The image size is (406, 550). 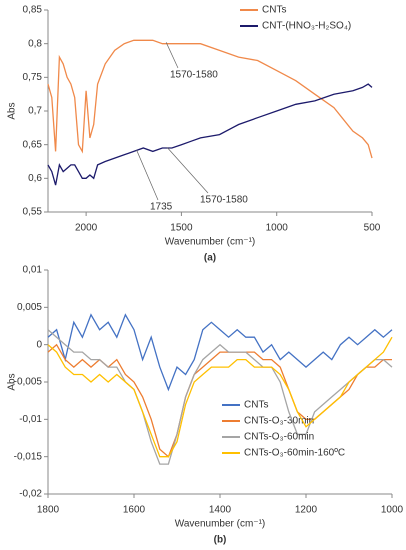 What do you see at coordinates (28, 456) in the screenshot?
I see `y-tick-label: -0,015` at bounding box center [28, 456].